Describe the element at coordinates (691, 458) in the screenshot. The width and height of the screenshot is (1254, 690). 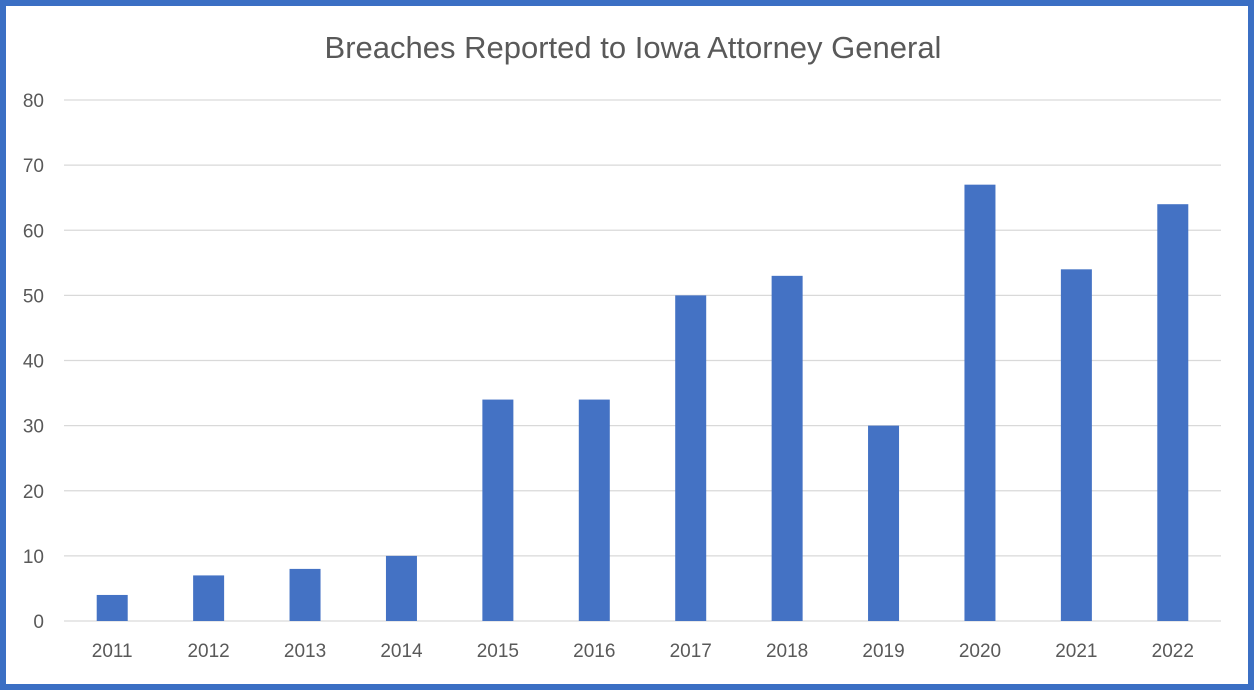
I see `bar-2017` at that location.